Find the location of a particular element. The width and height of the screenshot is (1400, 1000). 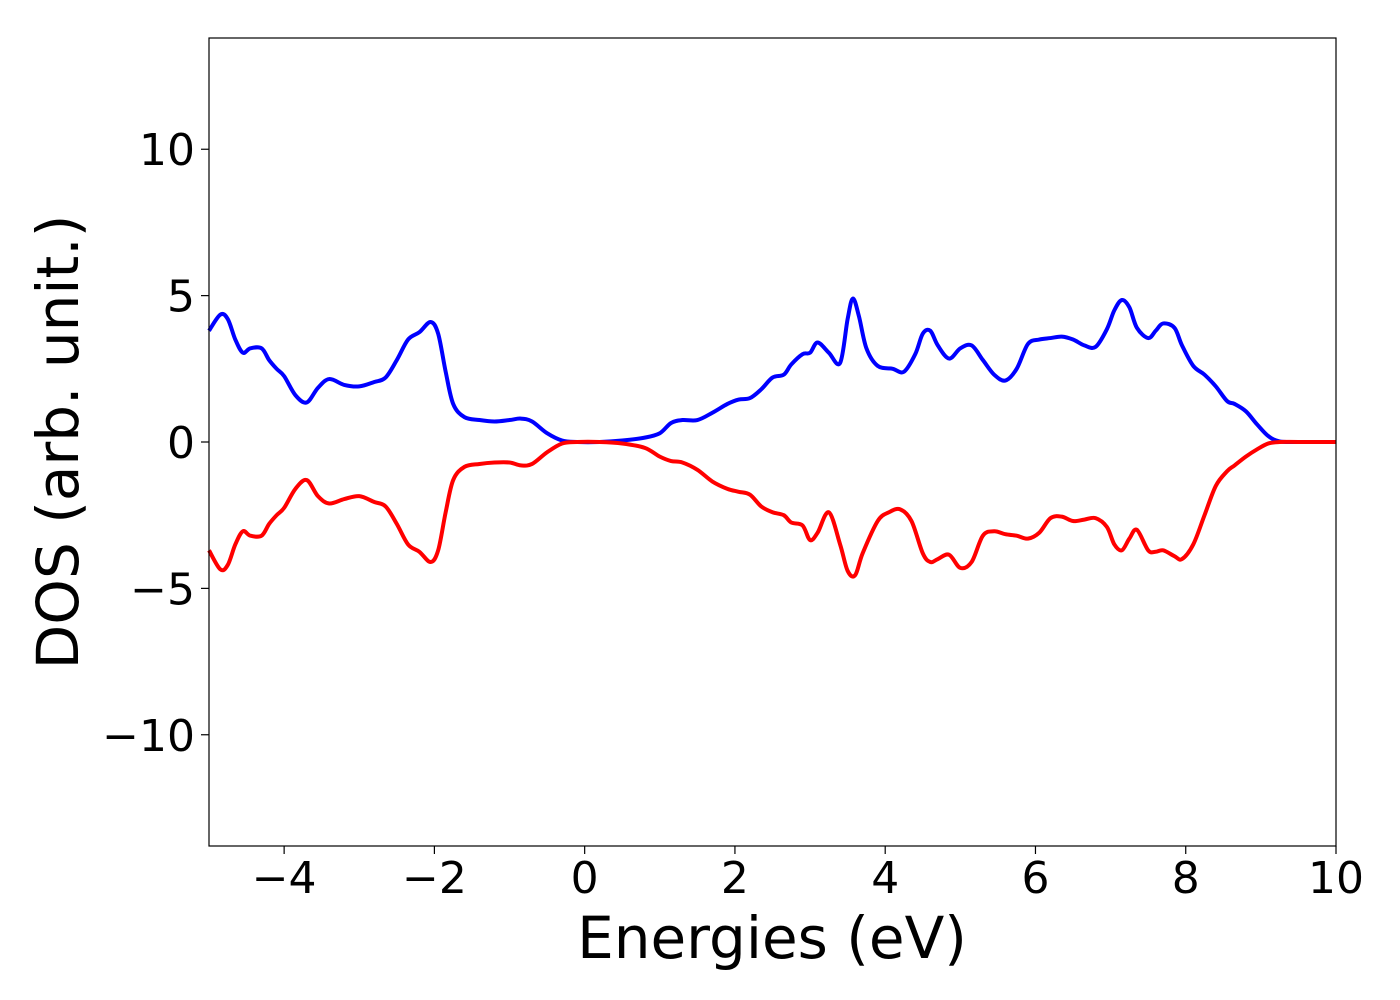

x-tick-label: −4 is located at coordinates (284, 878).